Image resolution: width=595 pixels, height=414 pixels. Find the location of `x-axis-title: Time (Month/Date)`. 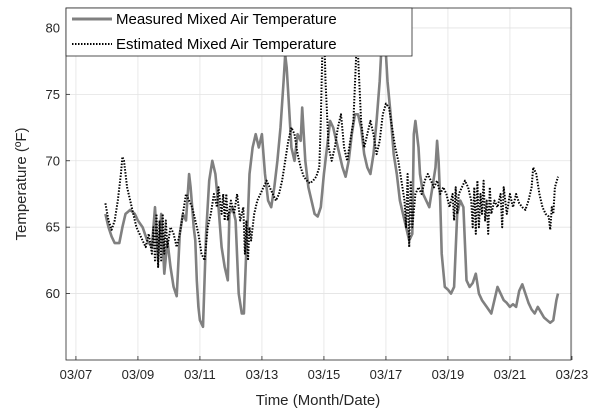

x-axis-title: Time (Month/Date) is located at coordinates (318, 400).